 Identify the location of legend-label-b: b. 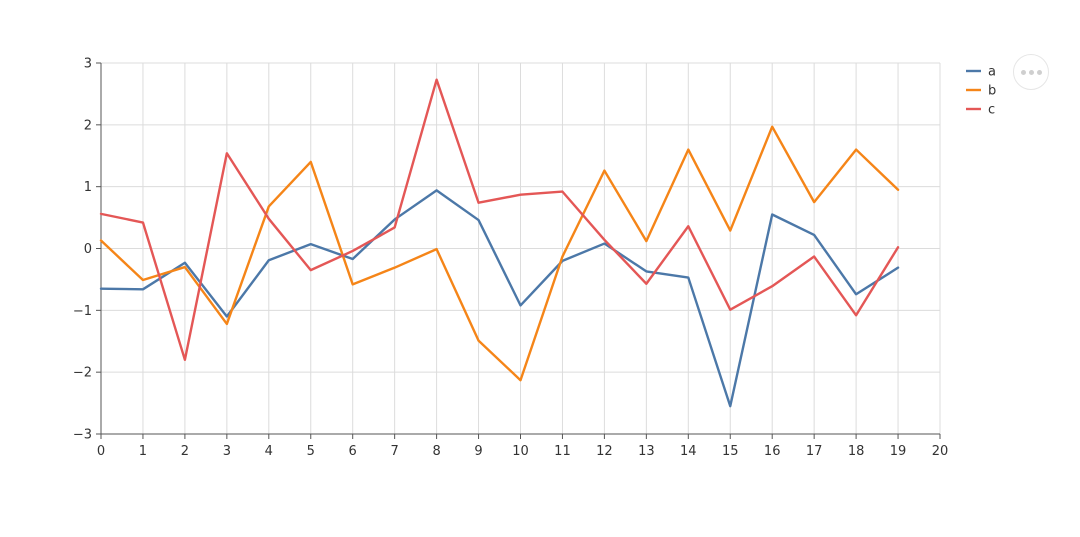
(992, 91).